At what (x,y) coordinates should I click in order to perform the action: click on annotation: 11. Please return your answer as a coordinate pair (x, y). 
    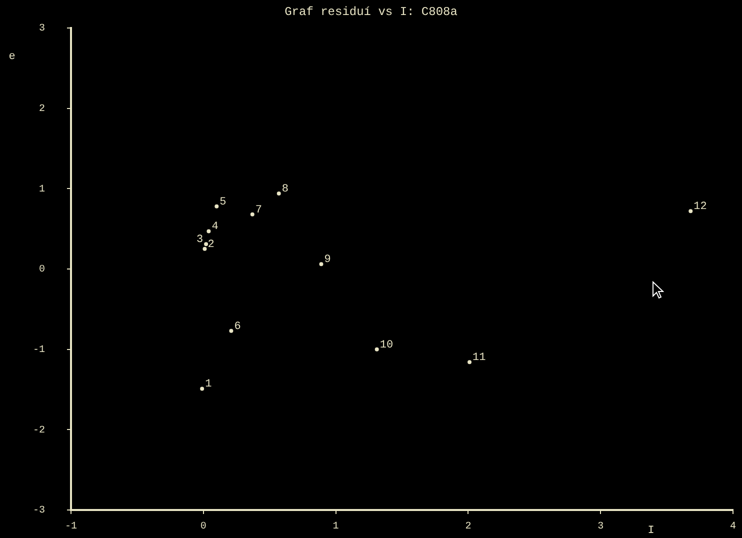
    Looking at the image, I should click on (479, 358).